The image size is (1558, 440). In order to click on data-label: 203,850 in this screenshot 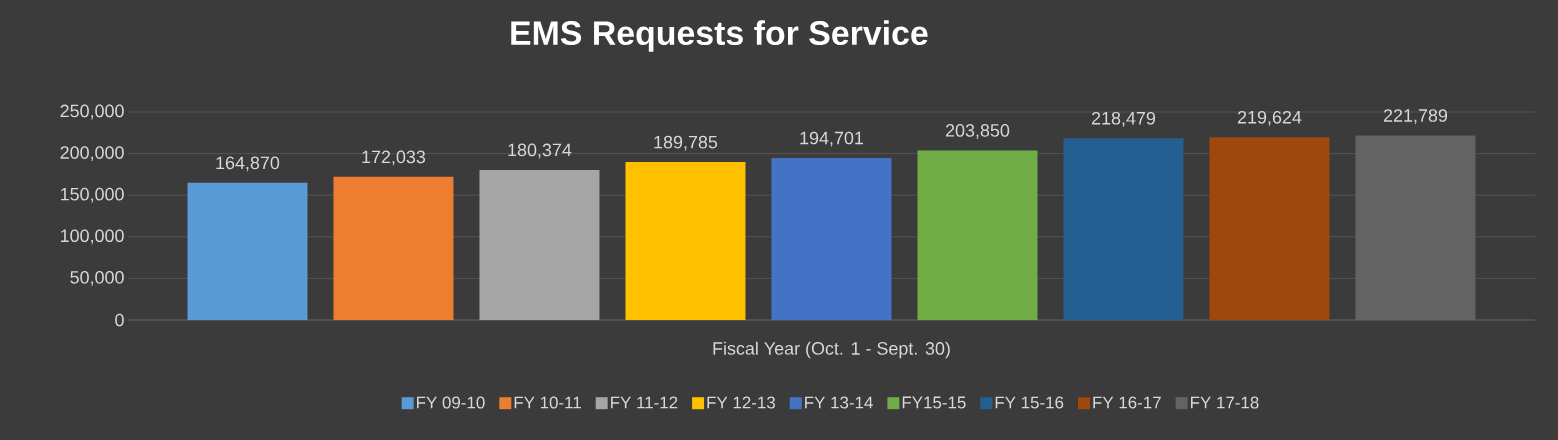, I will do `click(977, 131)`.